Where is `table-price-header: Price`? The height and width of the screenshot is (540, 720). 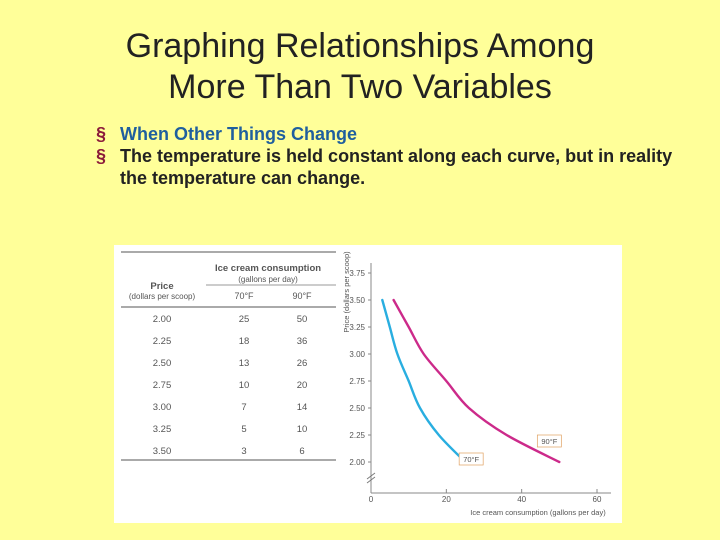
table-price-header: Price is located at coordinates (161, 286).